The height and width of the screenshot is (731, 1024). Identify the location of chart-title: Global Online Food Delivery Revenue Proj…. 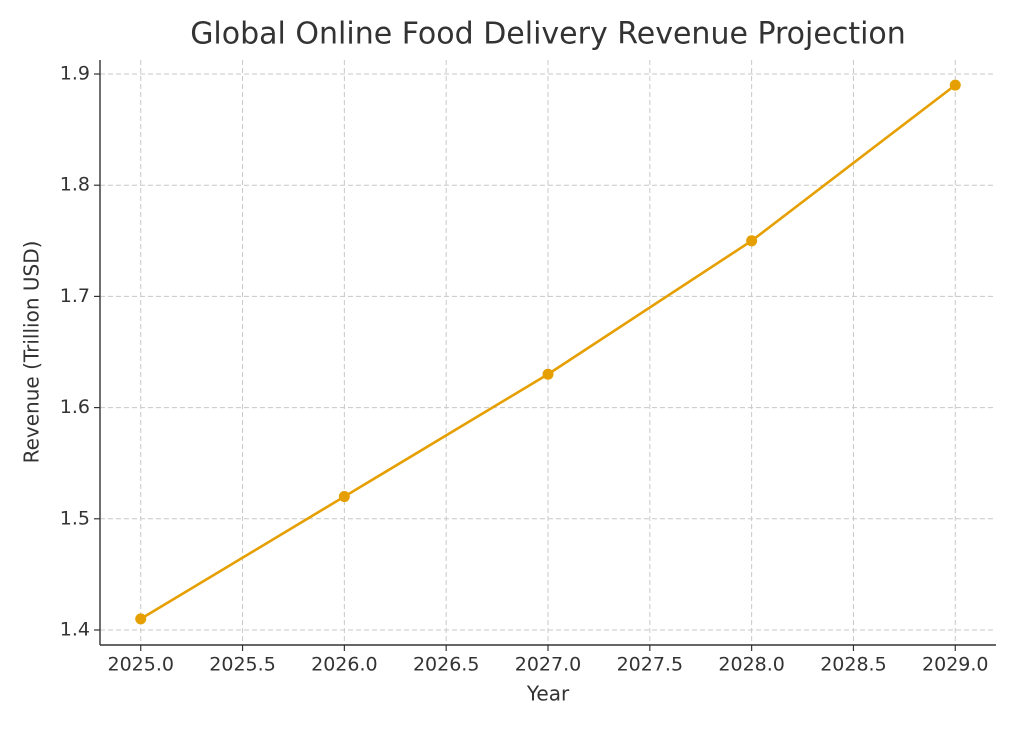
(548, 34).